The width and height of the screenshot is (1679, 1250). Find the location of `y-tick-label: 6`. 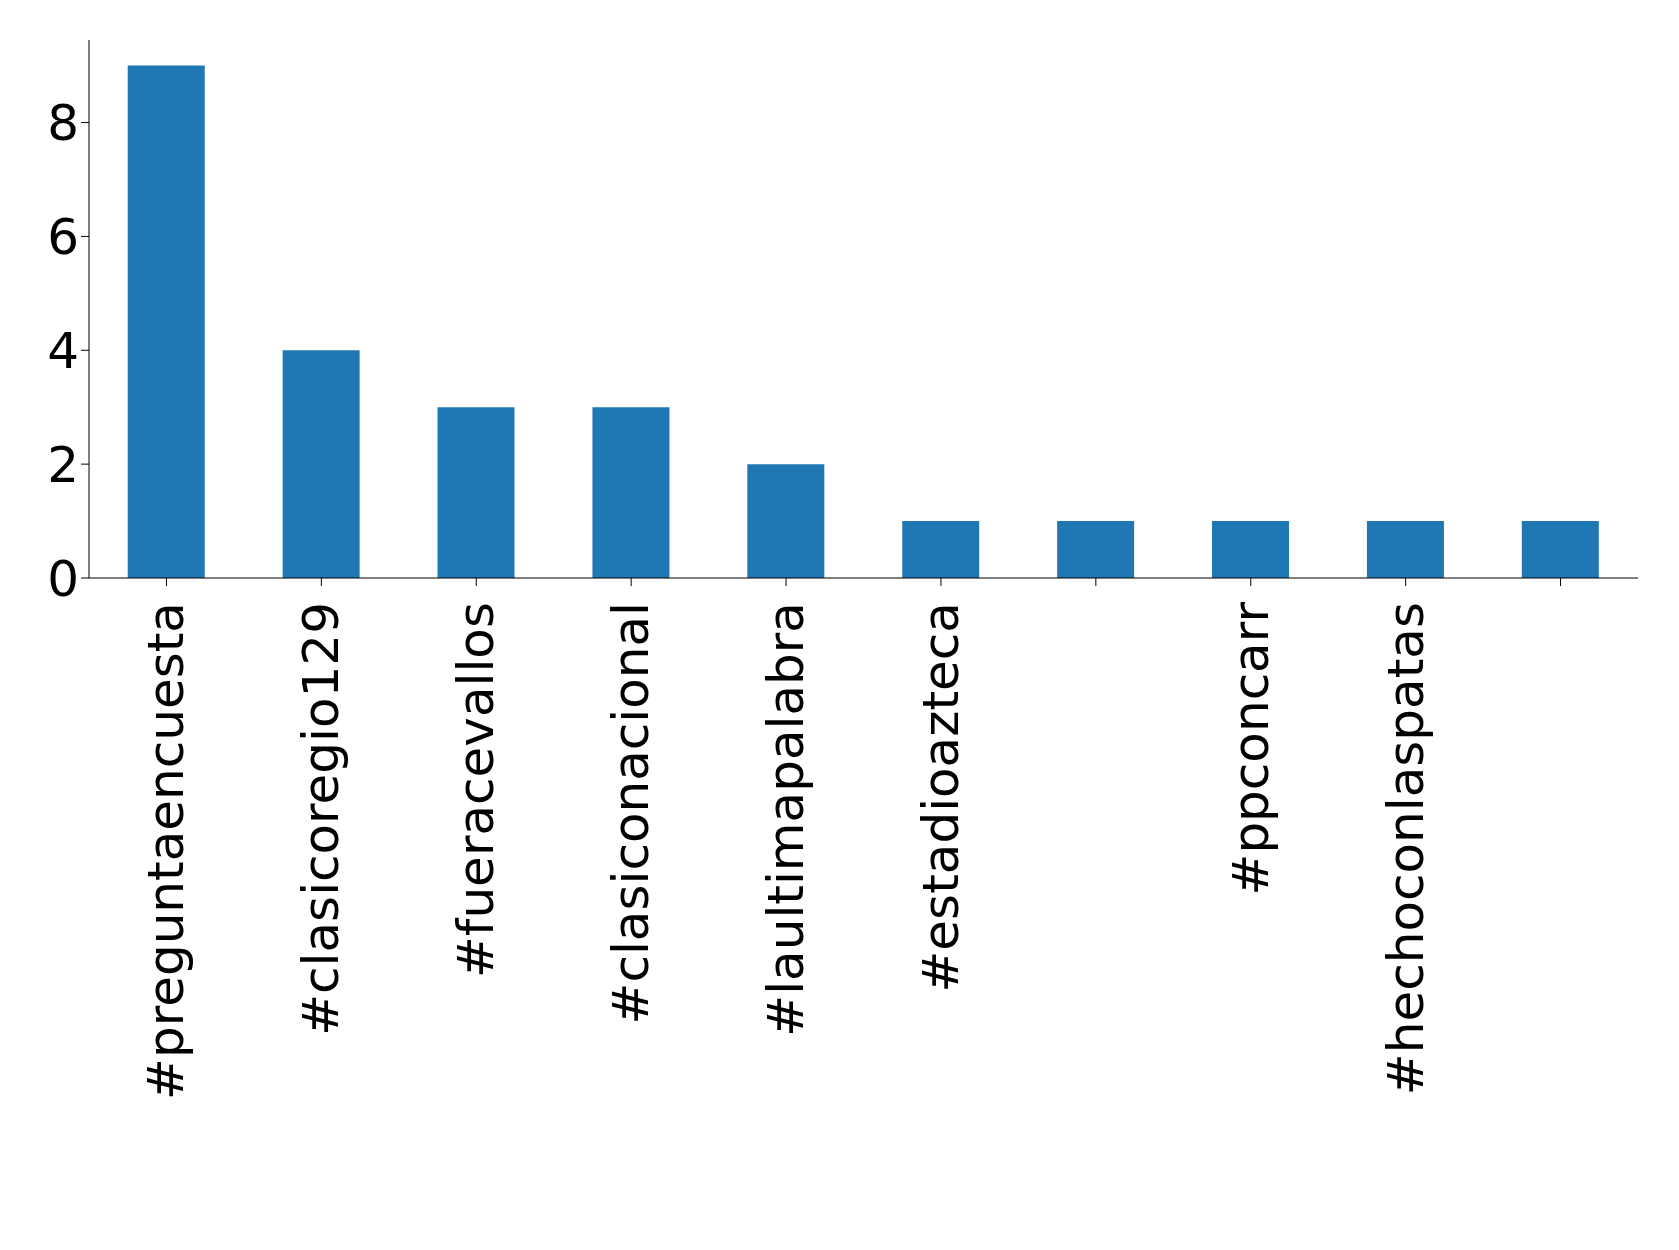

y-tick-label: 6 is located at coordinates (63, 237).